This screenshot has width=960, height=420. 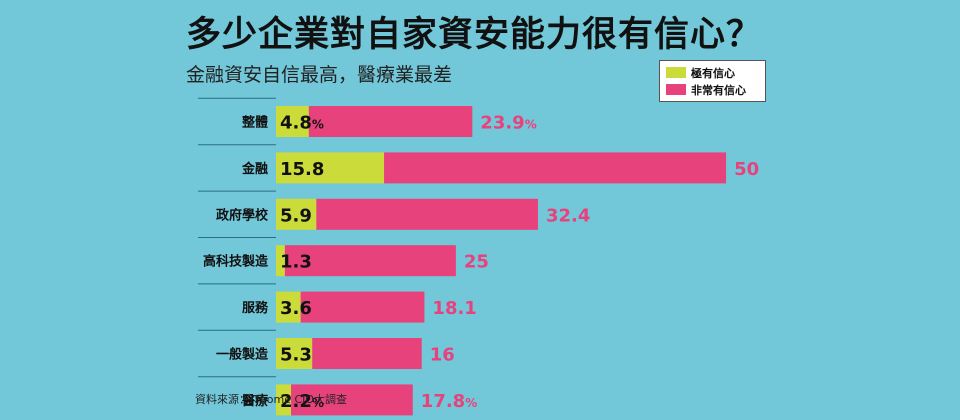 I want to click on value-label-extremely-confident: 4.8%, so click(x=302, y=123).